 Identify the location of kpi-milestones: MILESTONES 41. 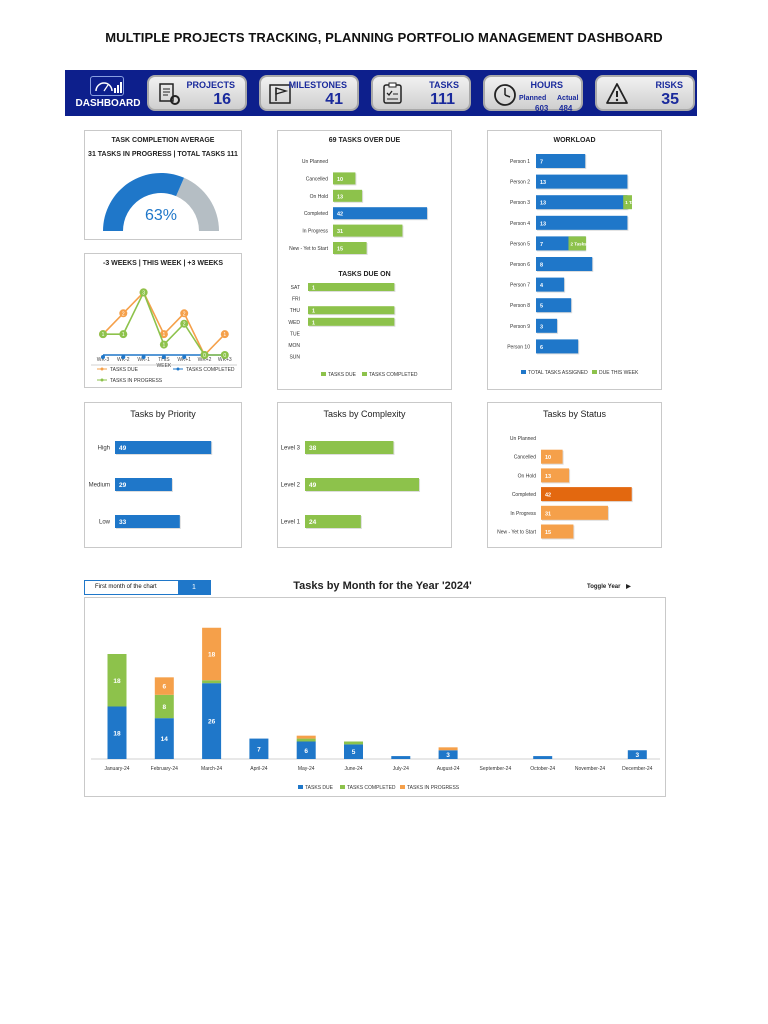
(309, 93).